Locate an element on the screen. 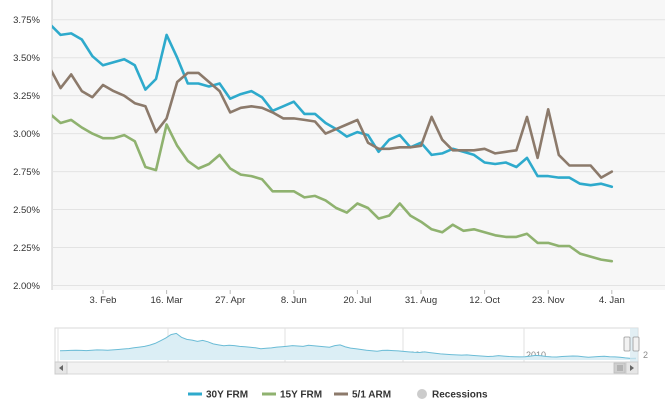  legend-swatch is located at coordinates (422, 394).